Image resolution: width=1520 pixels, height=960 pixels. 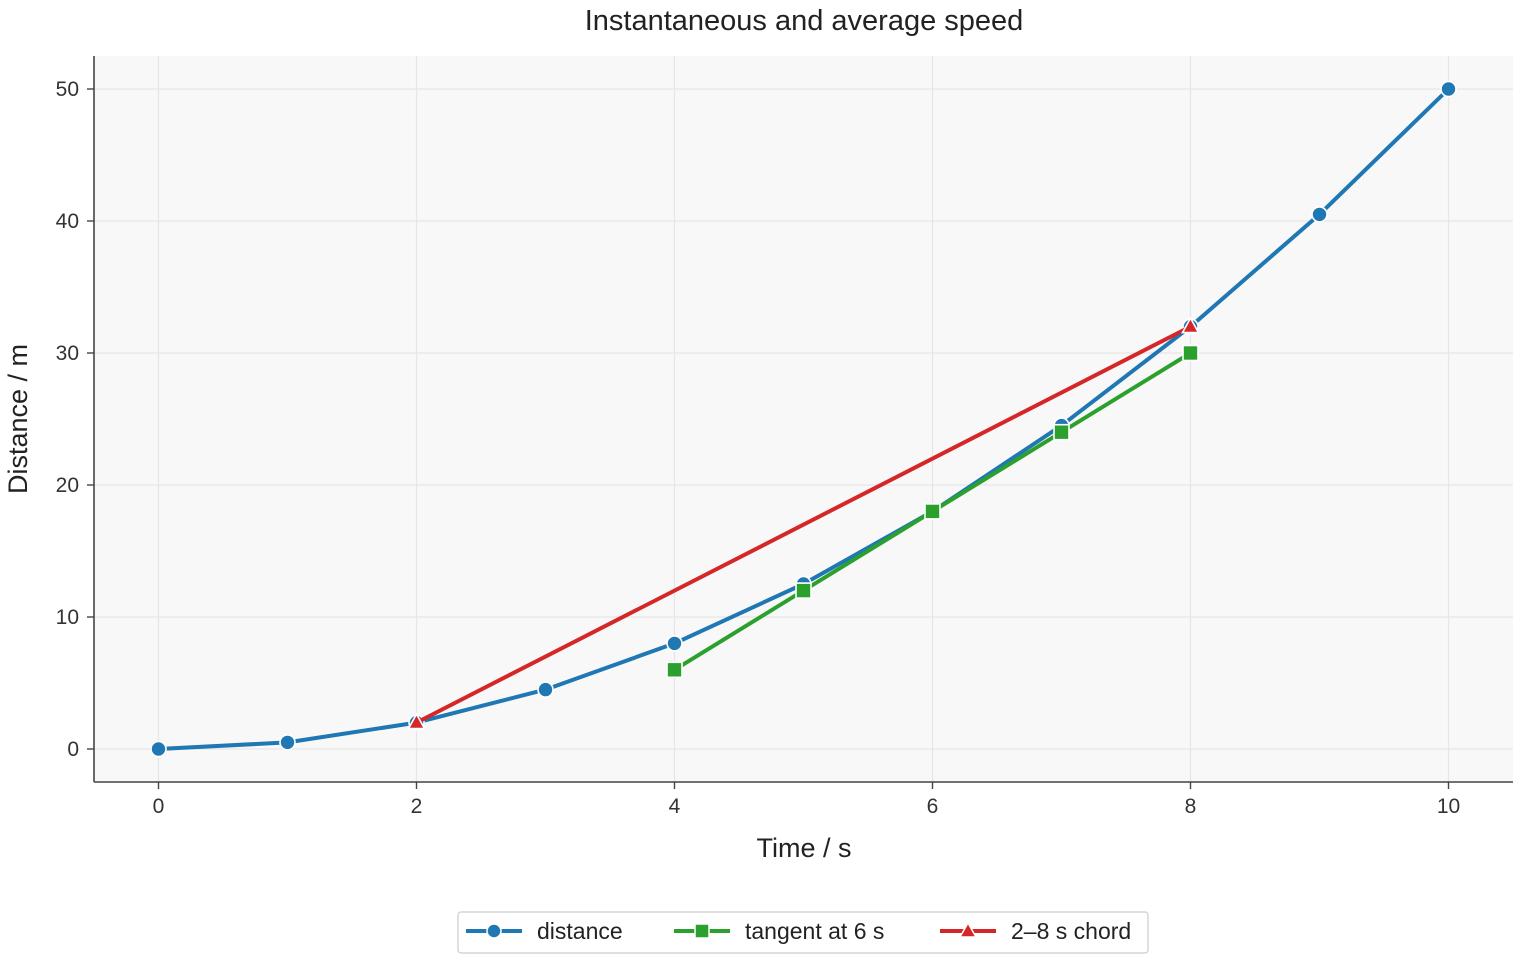 What do you see at coordinates (702, 931) in the screenshot?
I see `legend-marker-tangent` at bounding box center [702, 931].